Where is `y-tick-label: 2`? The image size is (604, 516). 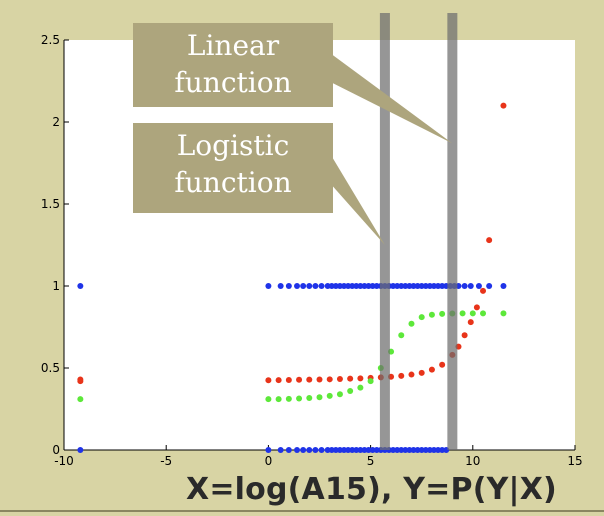
y-tick-label: 2 is located at coordinates (56, 122).